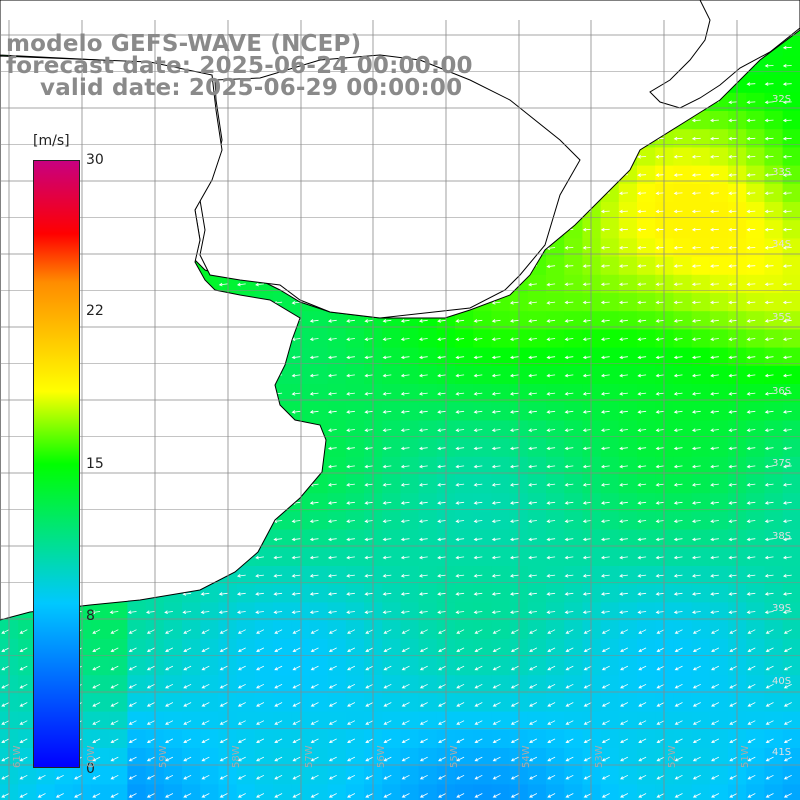  Describe the element at coordinates (454, 756) in the screenshot. I see `lon-label-55w: 55W` at that location.